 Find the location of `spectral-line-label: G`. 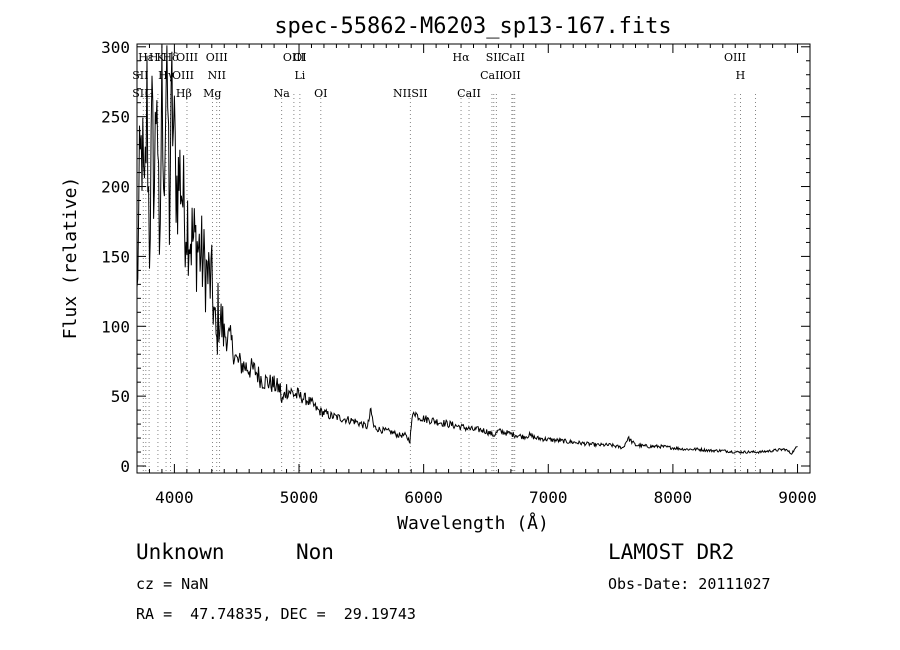

spectral-line-label: G is located at coordinates (149, 93).